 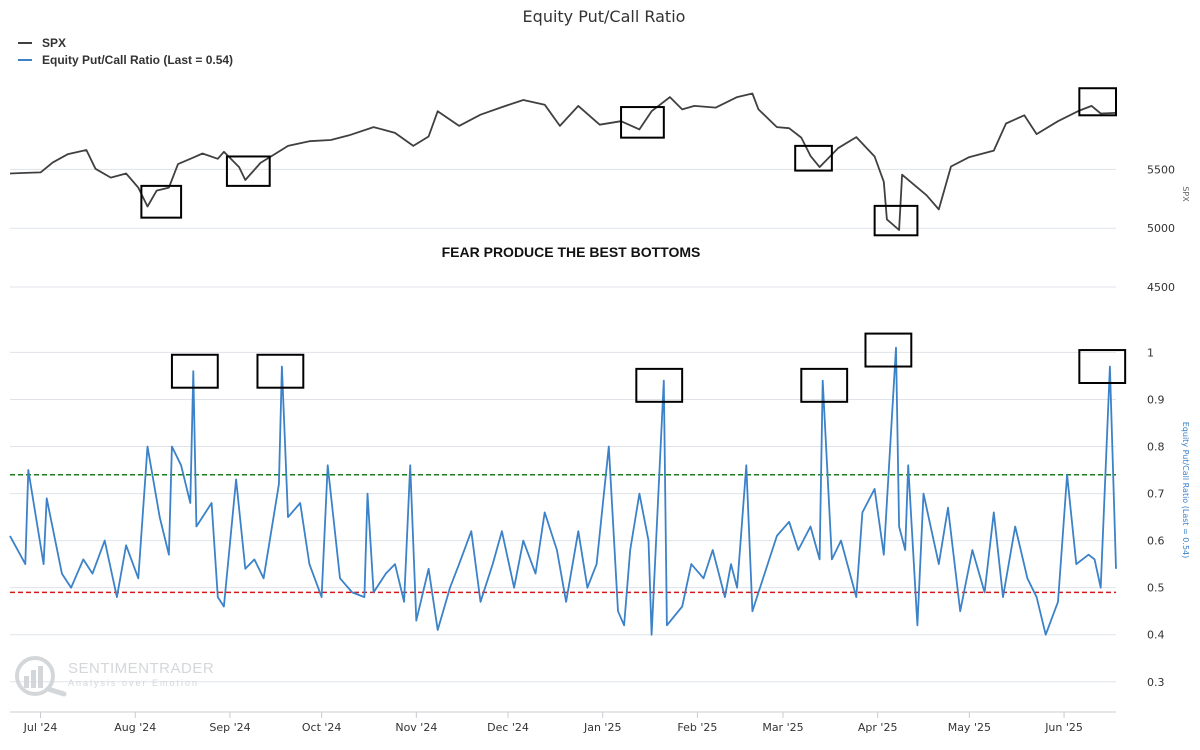 I want to click on ratio-tick-label: 0.7, so click(x=1156, y=494).